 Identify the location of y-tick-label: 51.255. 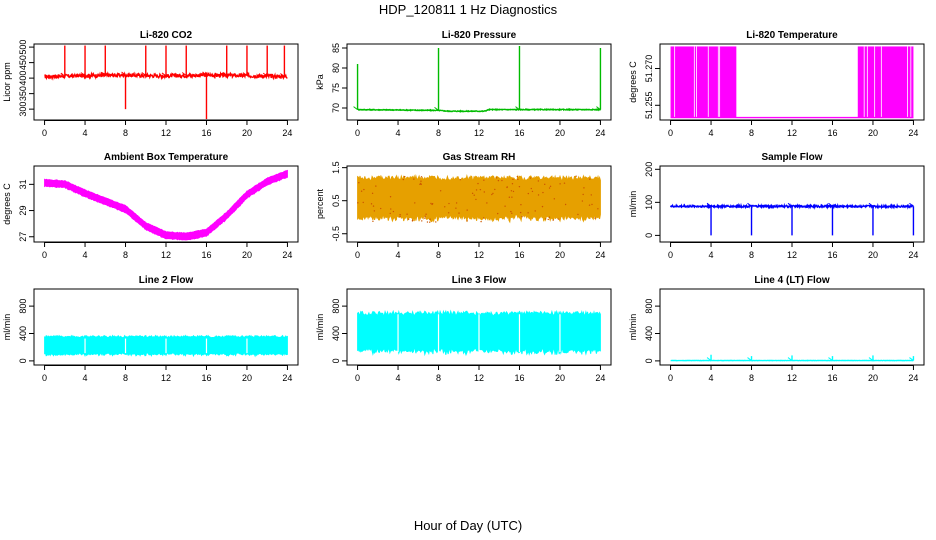
(649, 106).